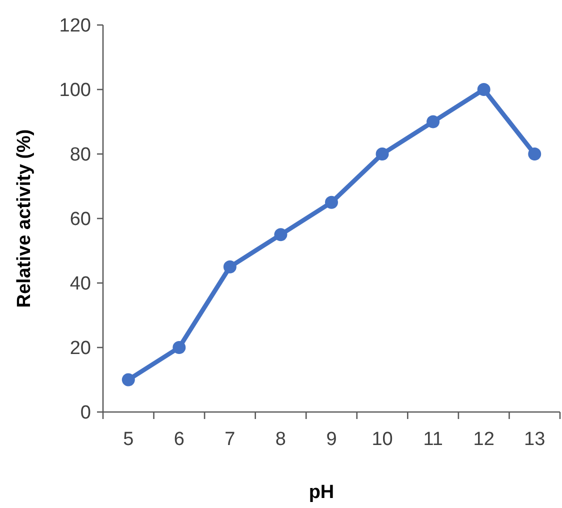 The width and height of the screenshot is (562, 508). I want to click on y-tick-label: 40, so click(80, 284).